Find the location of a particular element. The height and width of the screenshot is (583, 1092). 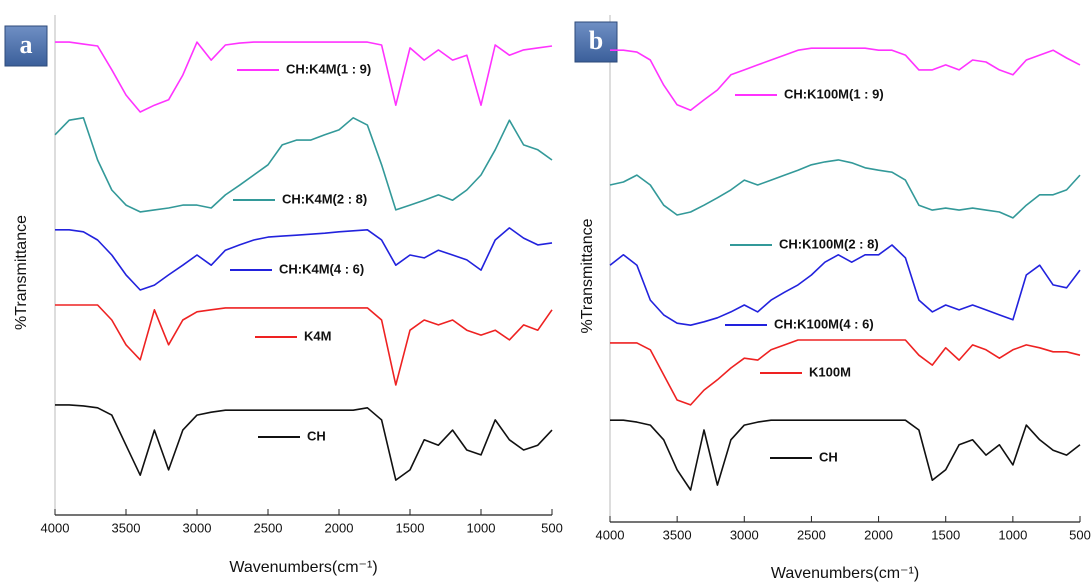

panel-label: a is located at coordinates (26, 44).